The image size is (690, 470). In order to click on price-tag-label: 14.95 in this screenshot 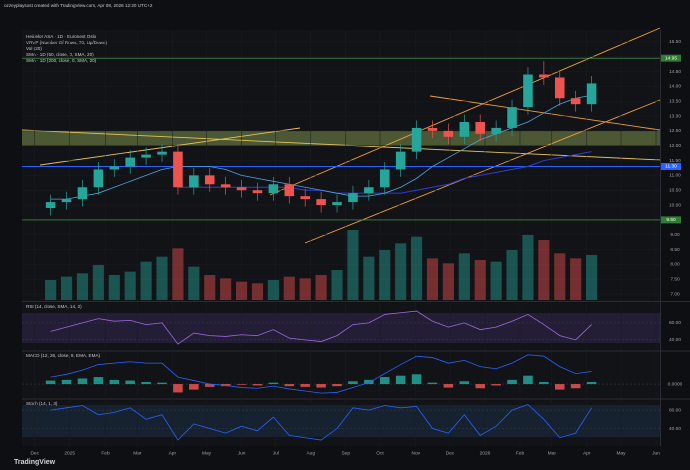, I will do `click(671, 58)`.